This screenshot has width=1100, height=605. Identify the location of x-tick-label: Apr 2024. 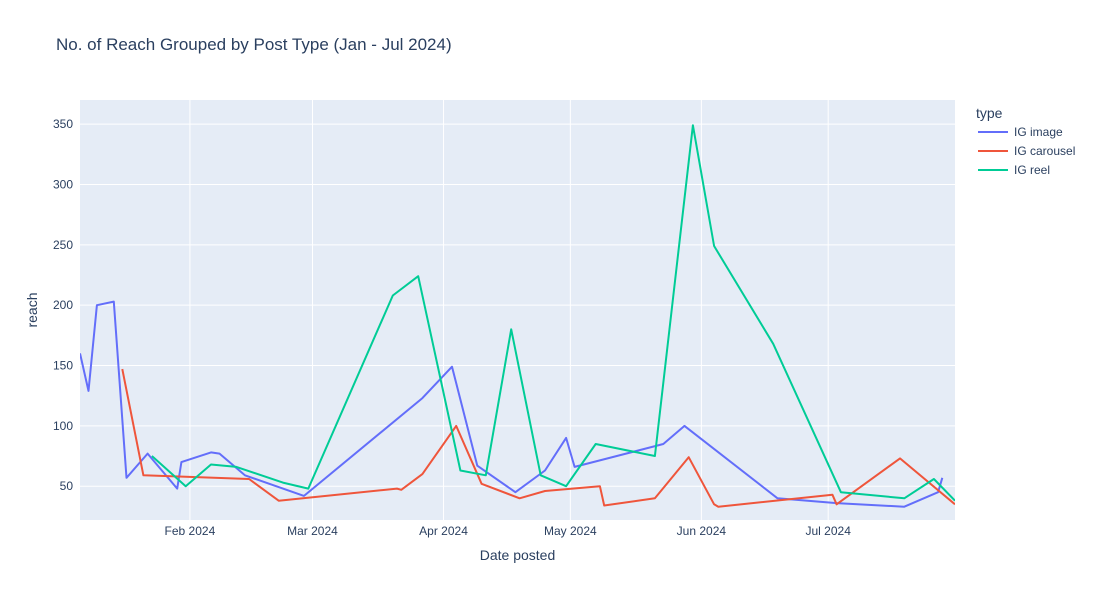
(443, 531).